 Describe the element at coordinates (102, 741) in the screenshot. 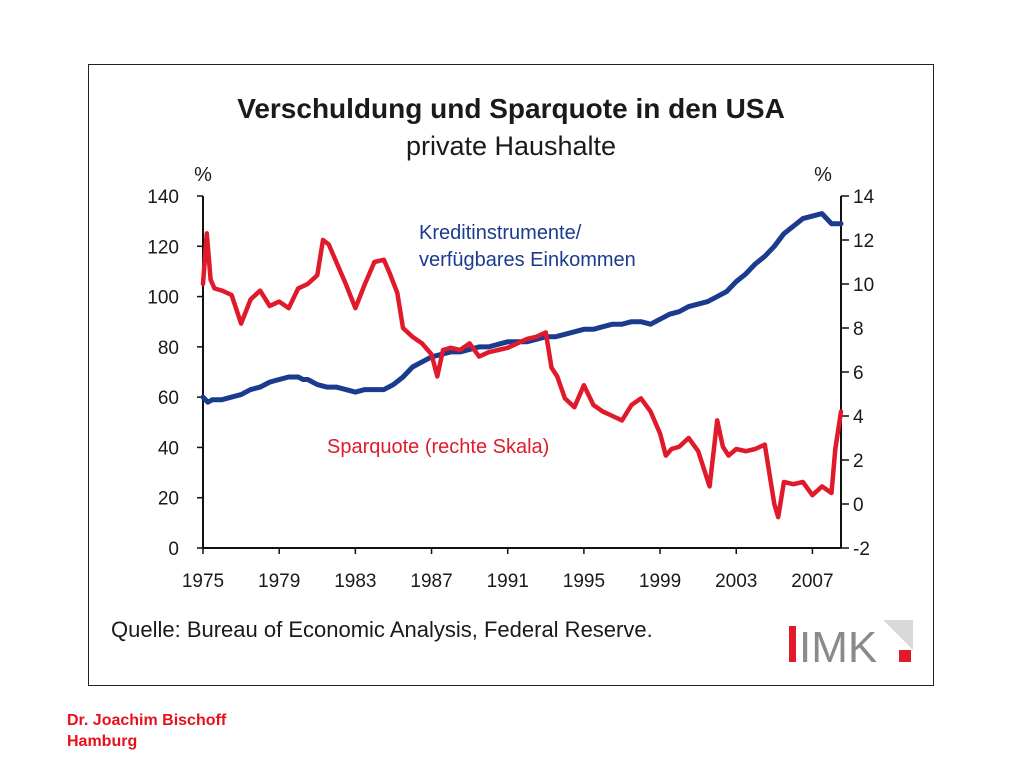

I see `footer-city: Hamburg` at that location.